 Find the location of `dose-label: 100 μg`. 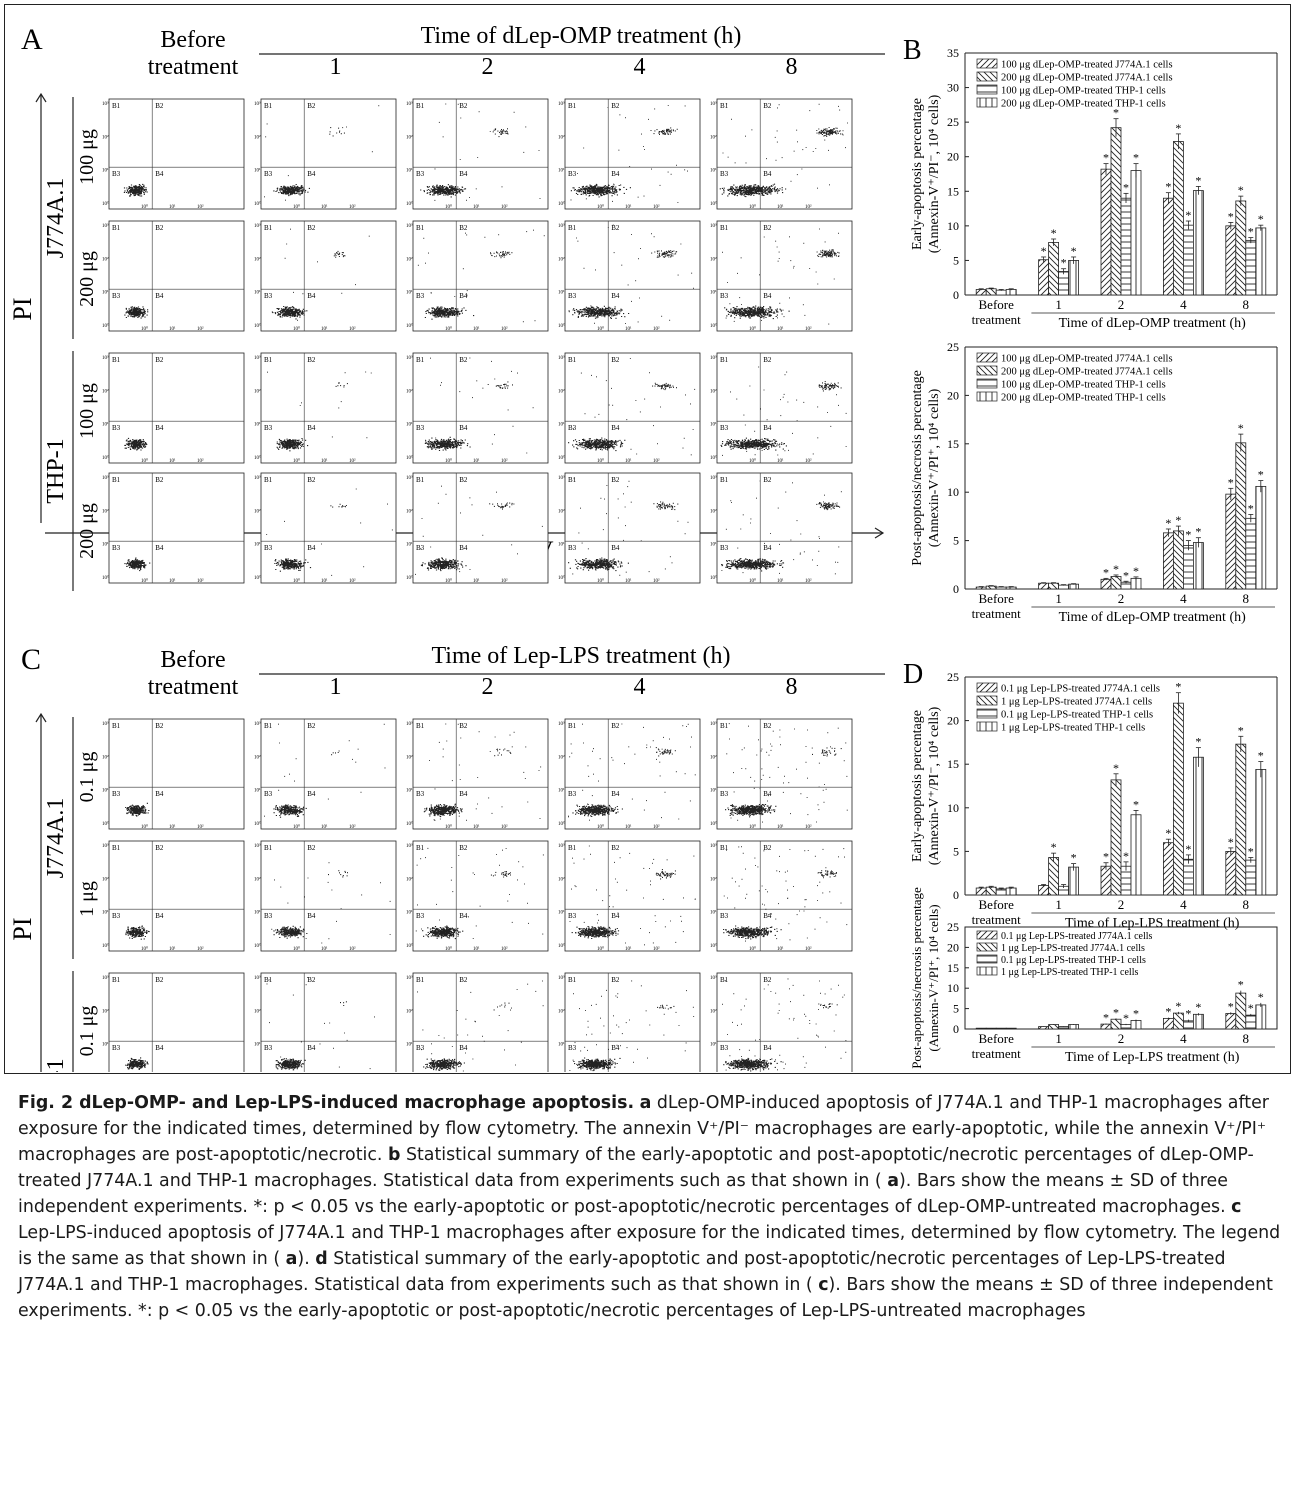

dose-label: 100 μg is located at coordinates (87, 157).